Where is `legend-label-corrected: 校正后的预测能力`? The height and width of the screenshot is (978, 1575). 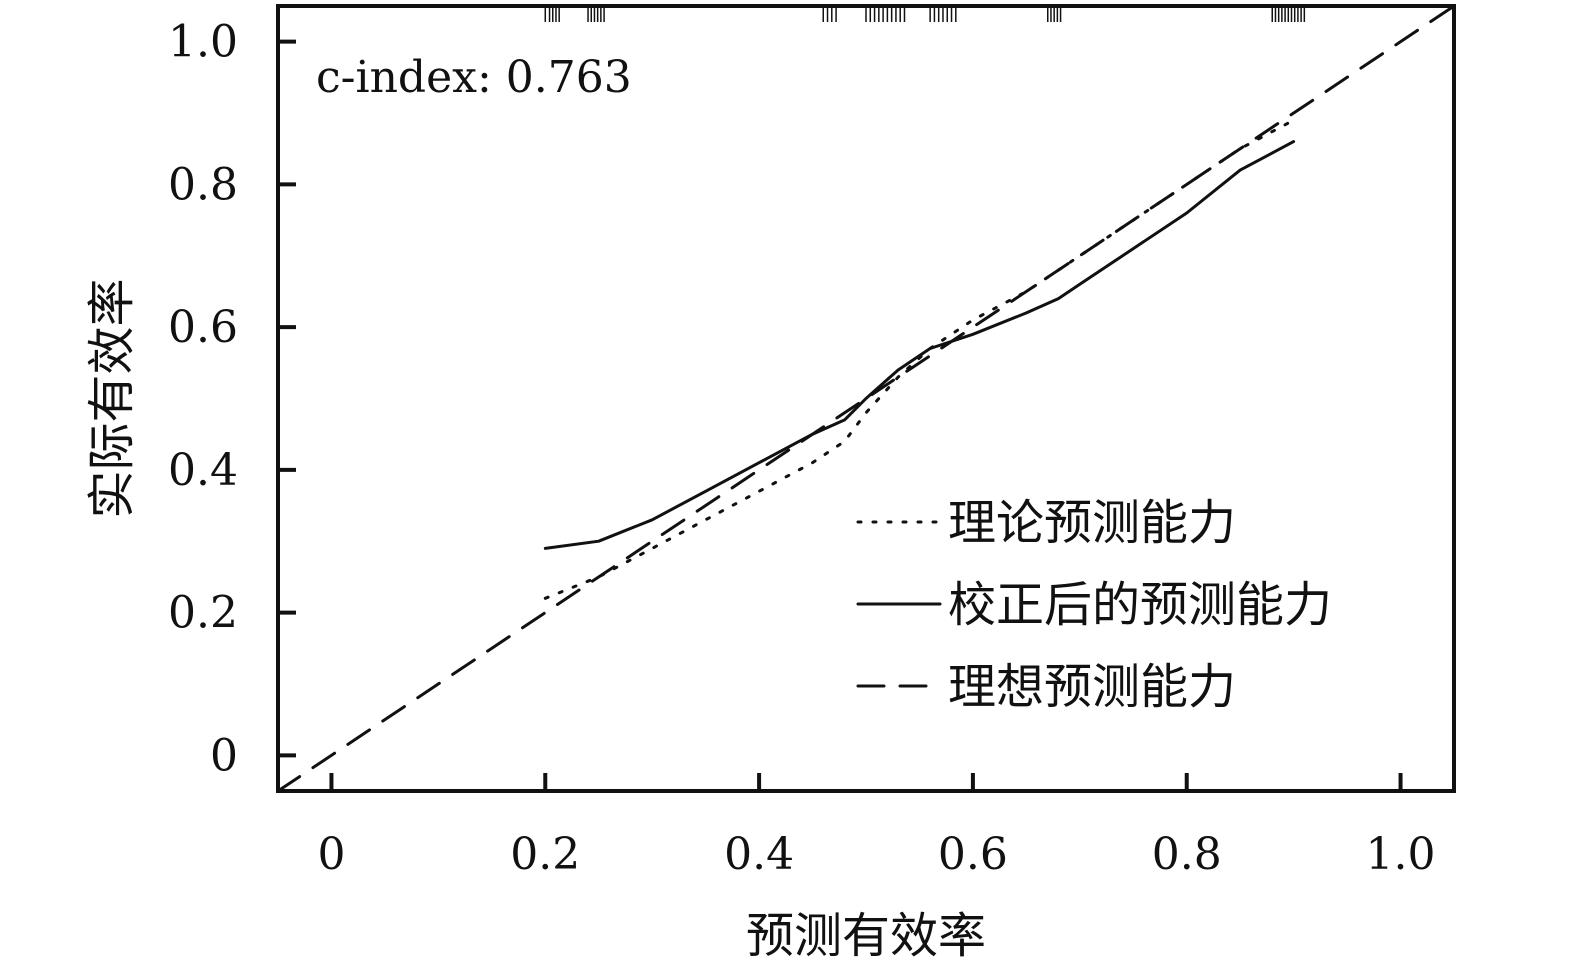
legend-label-corrected: 校正后的预测能力 is located at coordinates (1140, 605).